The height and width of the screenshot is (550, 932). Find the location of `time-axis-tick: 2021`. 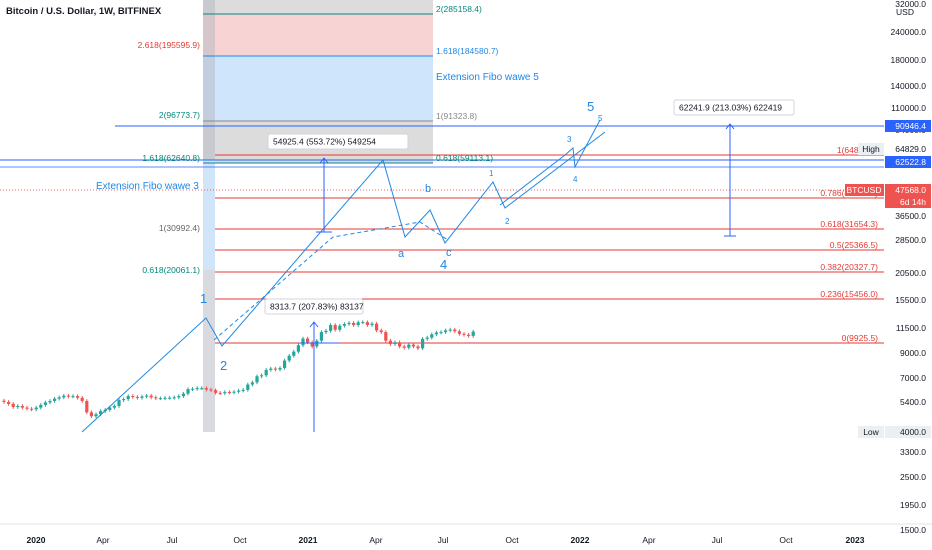

time-axis-tick: 2021 is located at coordinates (308, 540).